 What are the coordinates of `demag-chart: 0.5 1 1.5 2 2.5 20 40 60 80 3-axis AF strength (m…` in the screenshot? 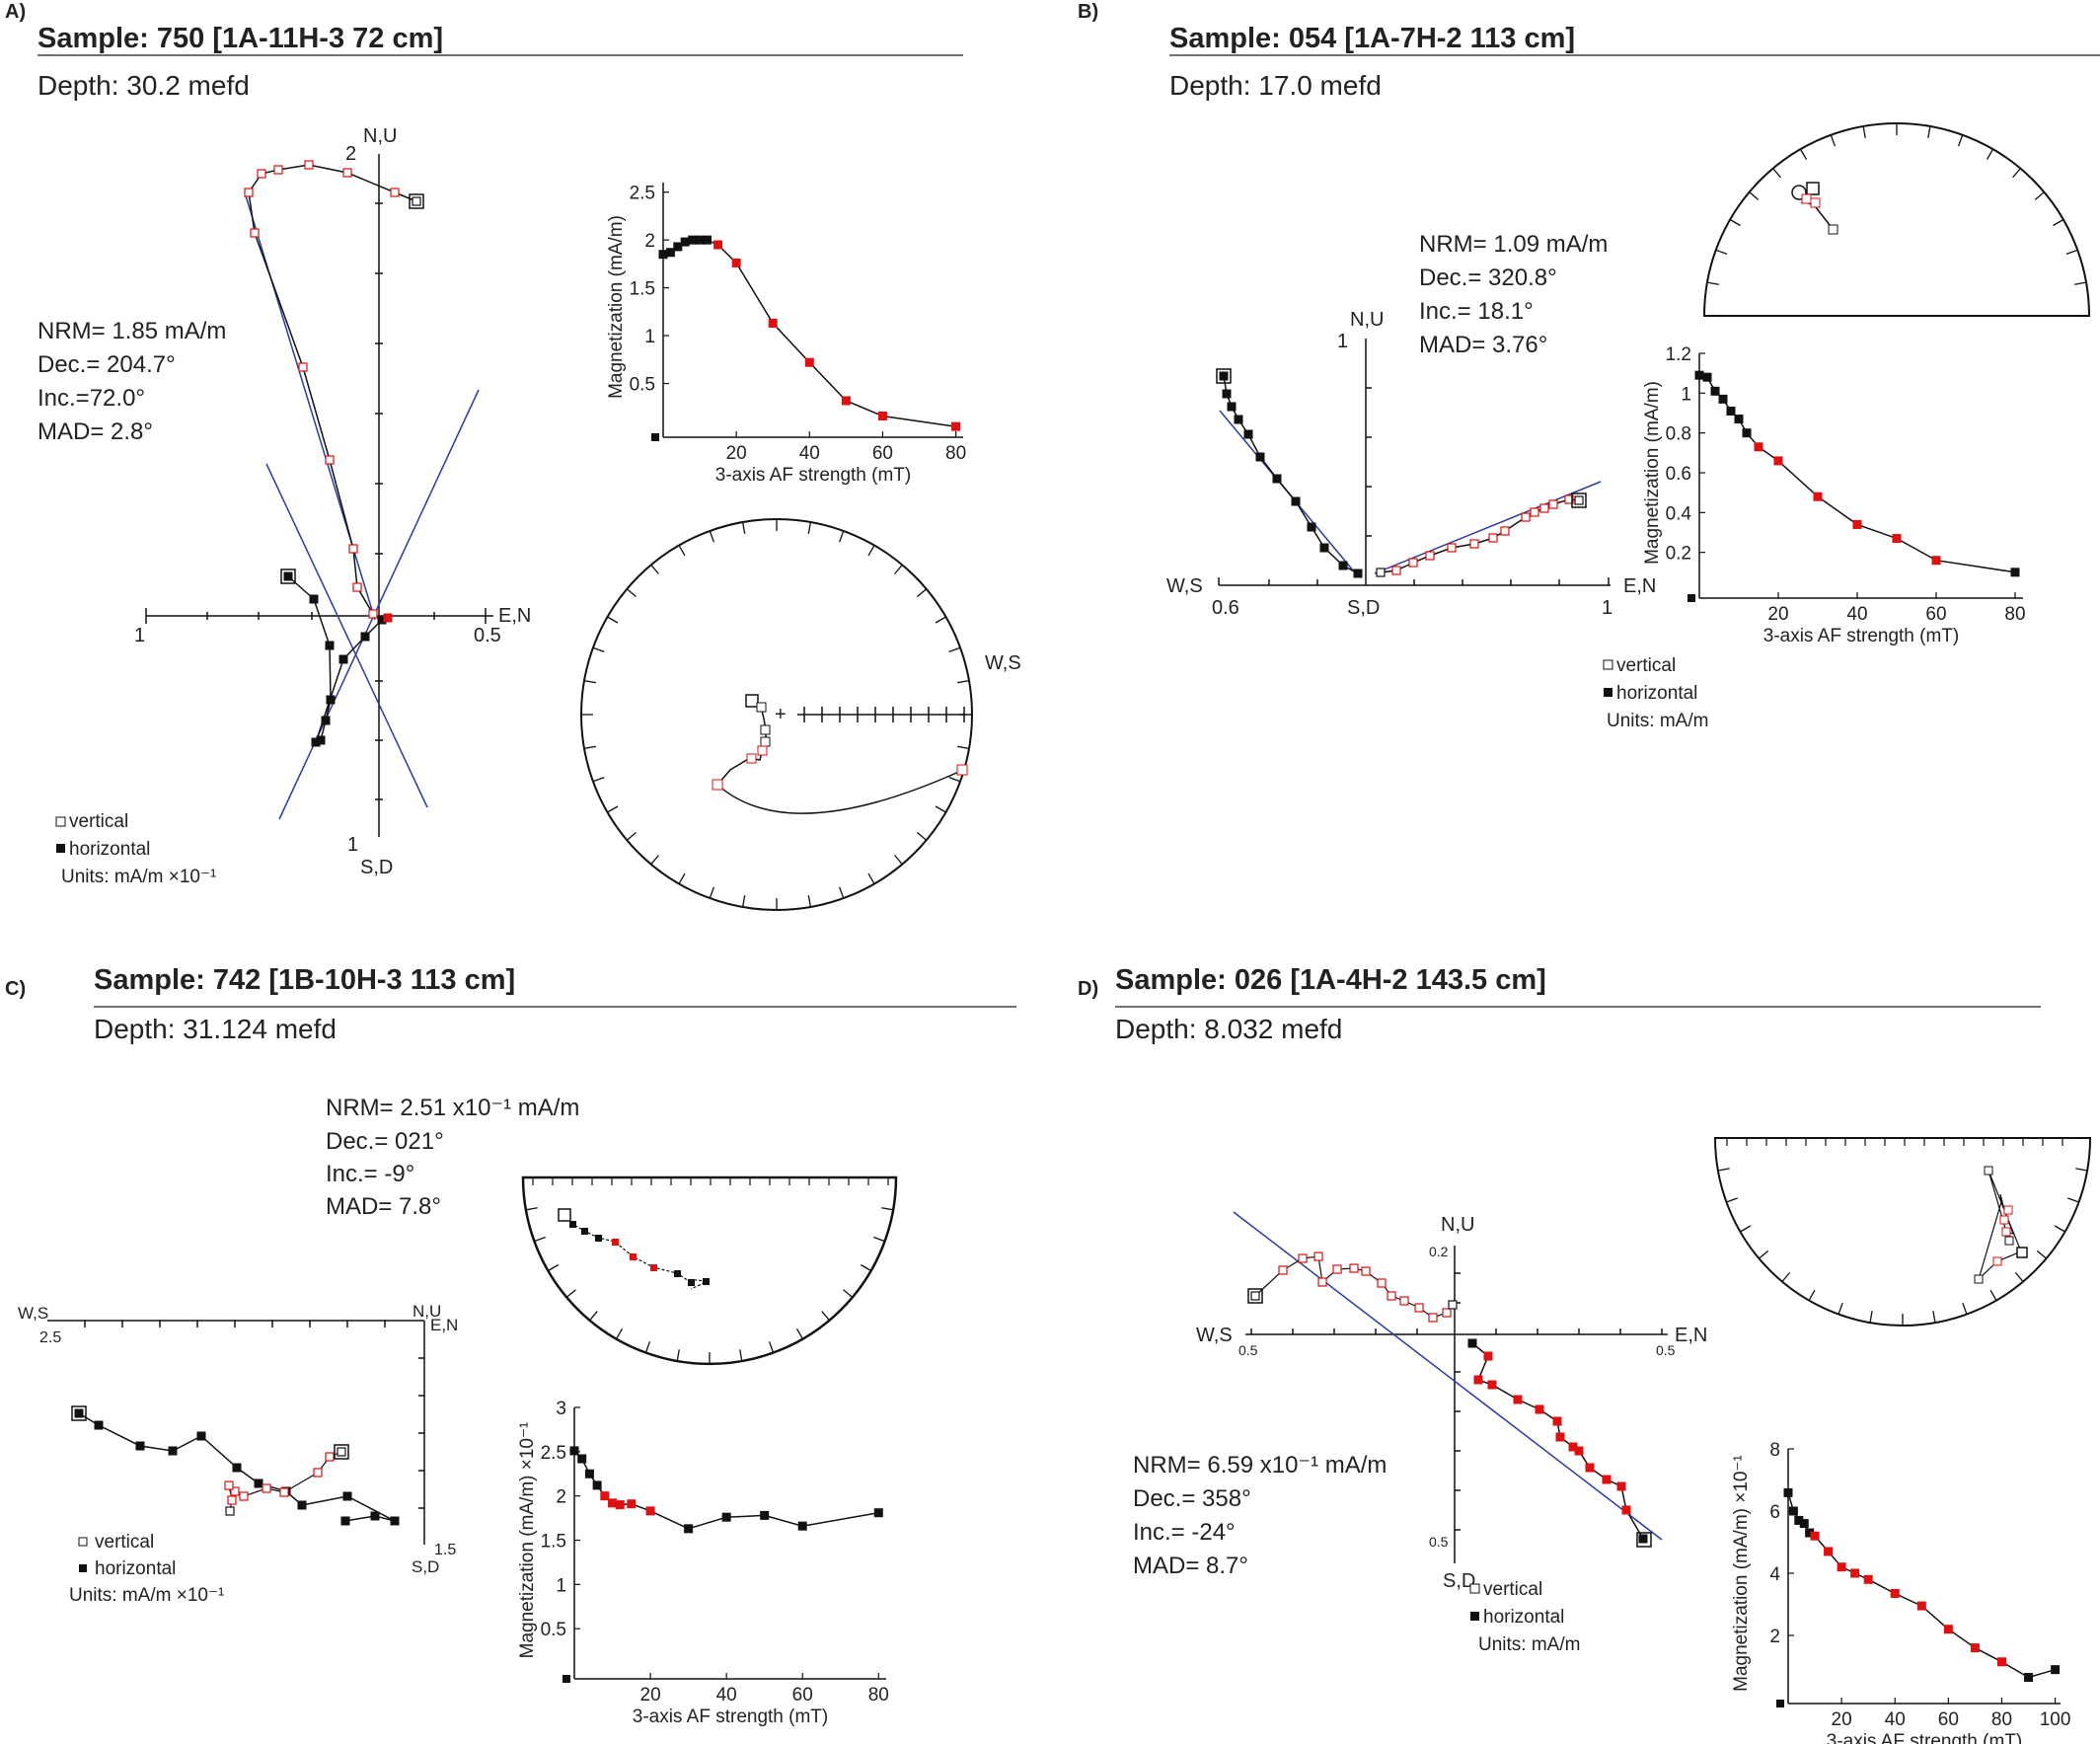 It's located at (786, 334).